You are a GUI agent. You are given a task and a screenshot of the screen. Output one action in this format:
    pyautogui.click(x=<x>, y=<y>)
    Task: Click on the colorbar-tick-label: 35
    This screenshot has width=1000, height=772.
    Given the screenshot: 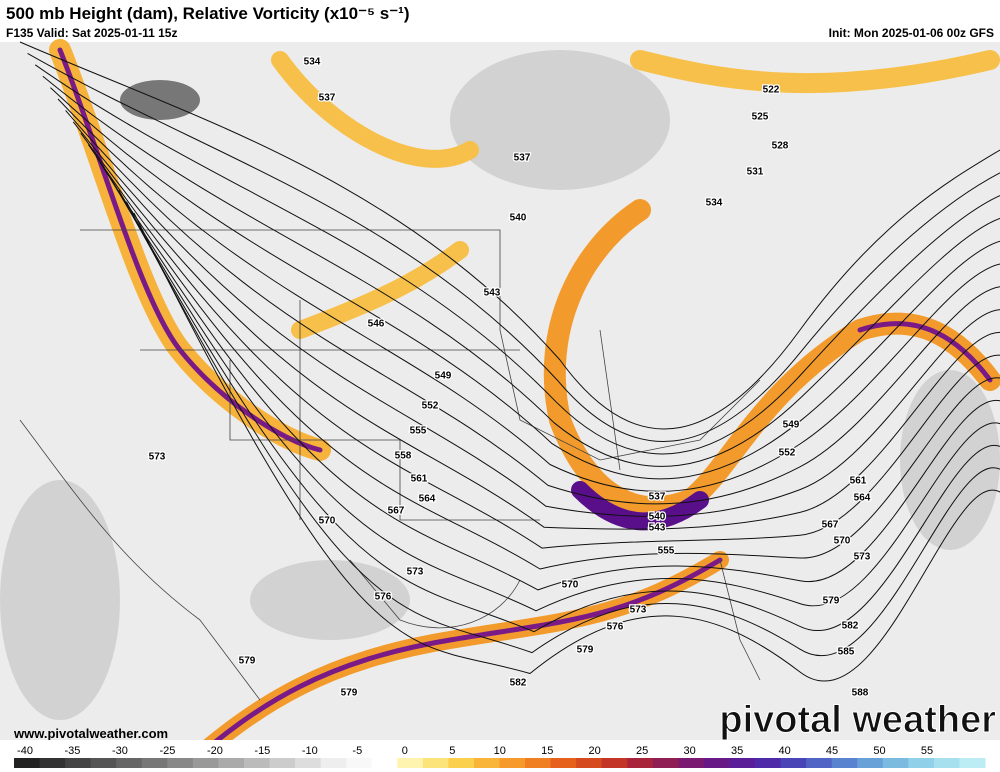 What is the action you would take?
    pyautogui.click(x=737, y=751)
    